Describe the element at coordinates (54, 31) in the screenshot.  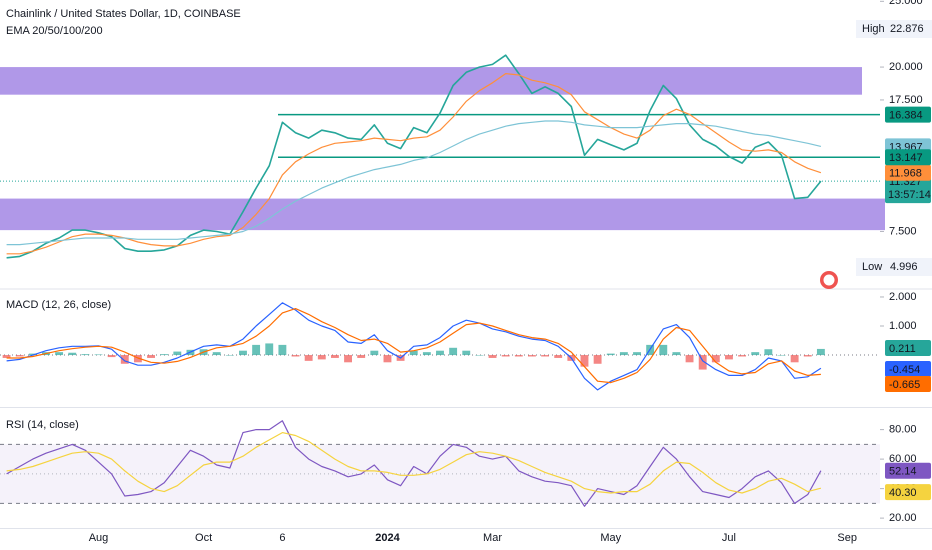
I see `pane-subtitle: EMA 20/50/100/200` at that location.